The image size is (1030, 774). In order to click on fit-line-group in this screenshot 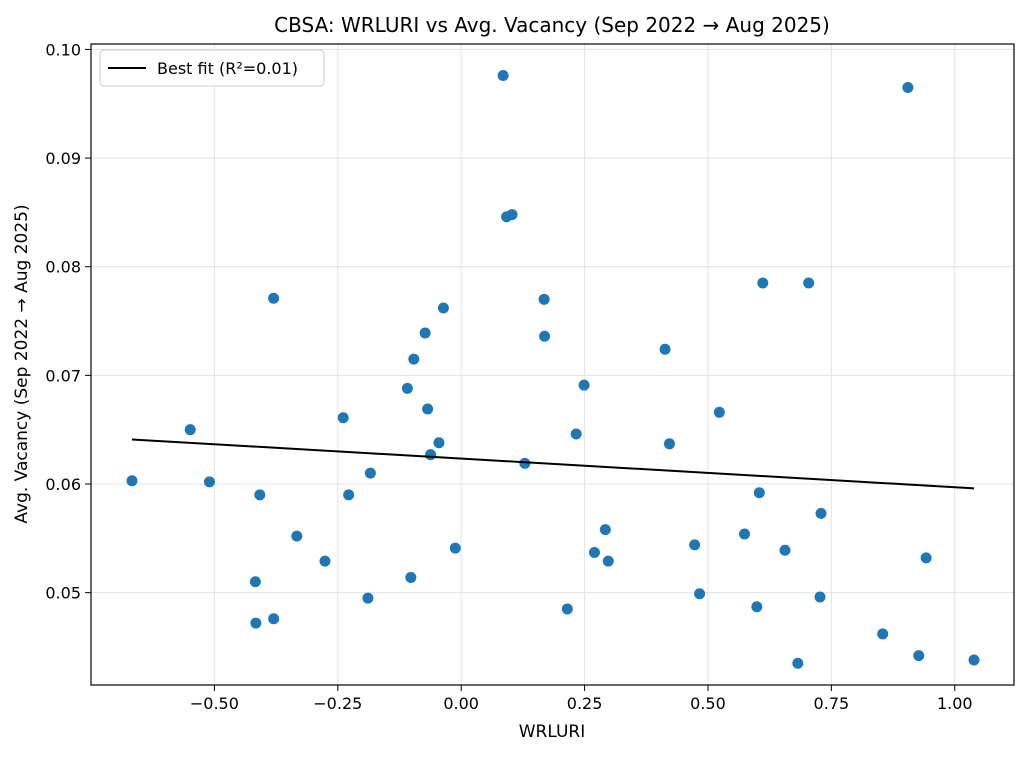, I will do `click(553, 464)`.